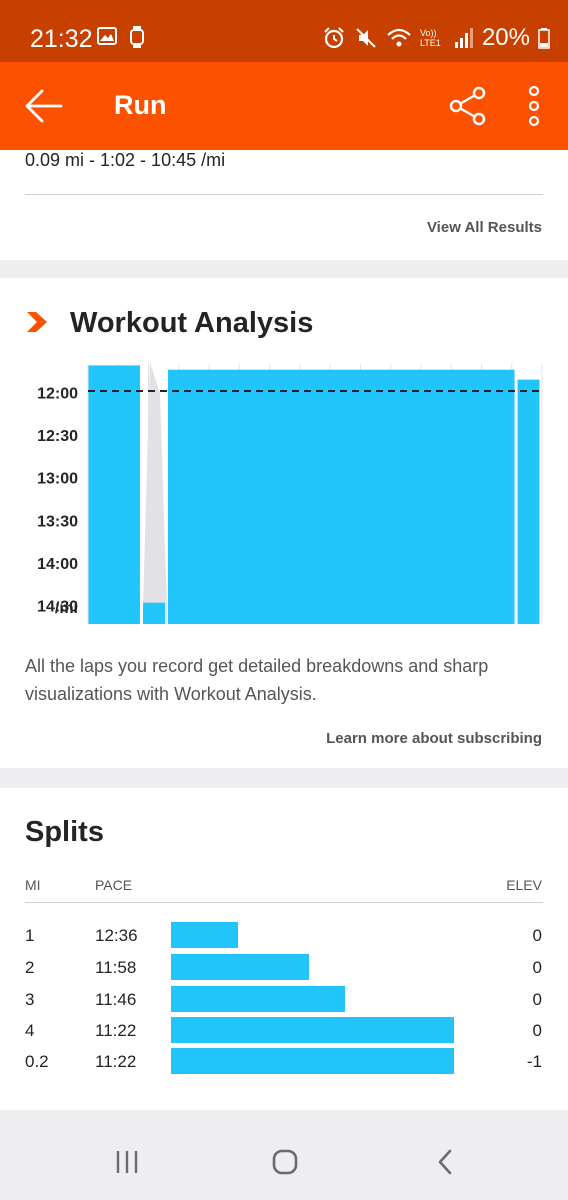  I want to click on back-arrow-icon, so click(44, 106).